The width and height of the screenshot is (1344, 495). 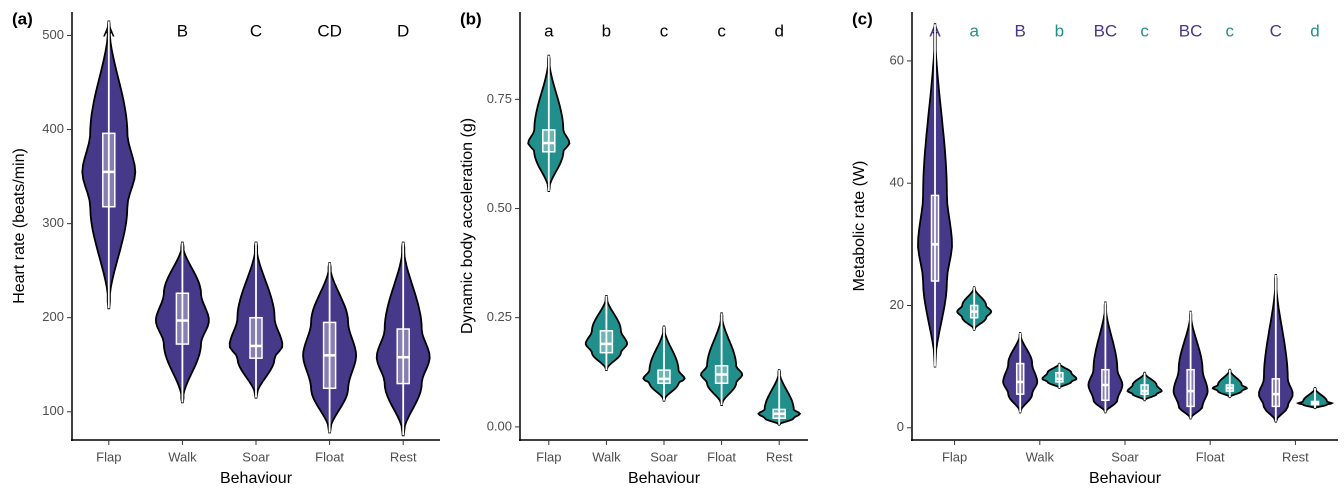 What do you see at coordinates (19, 226) in the screenshot?
I see `y-axis-title: Heart rate (beats/min)` at bounding box center [19, 226].